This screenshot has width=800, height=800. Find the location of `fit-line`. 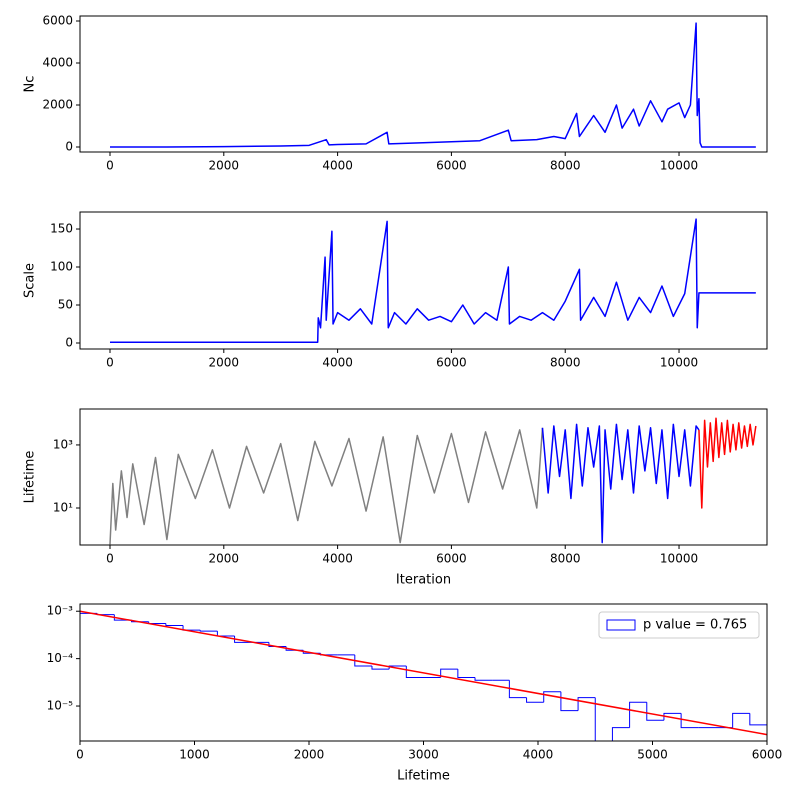

fit-line is located at coordinates (423, 673).